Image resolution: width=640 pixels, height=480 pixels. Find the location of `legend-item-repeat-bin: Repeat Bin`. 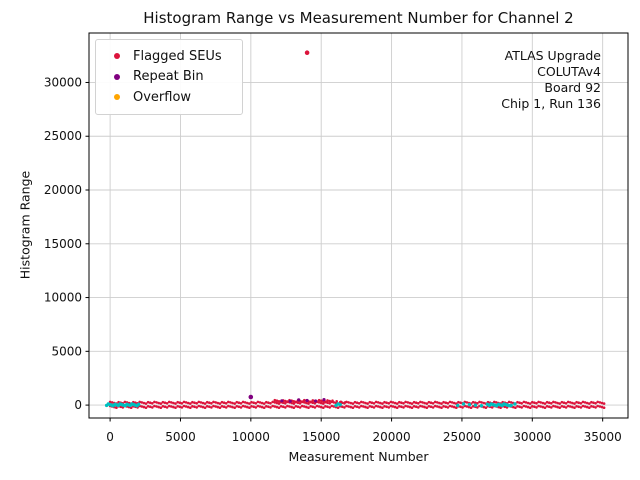

legend-item-repeat-bin: Repeat Bin is located at coordinates (169, 77).